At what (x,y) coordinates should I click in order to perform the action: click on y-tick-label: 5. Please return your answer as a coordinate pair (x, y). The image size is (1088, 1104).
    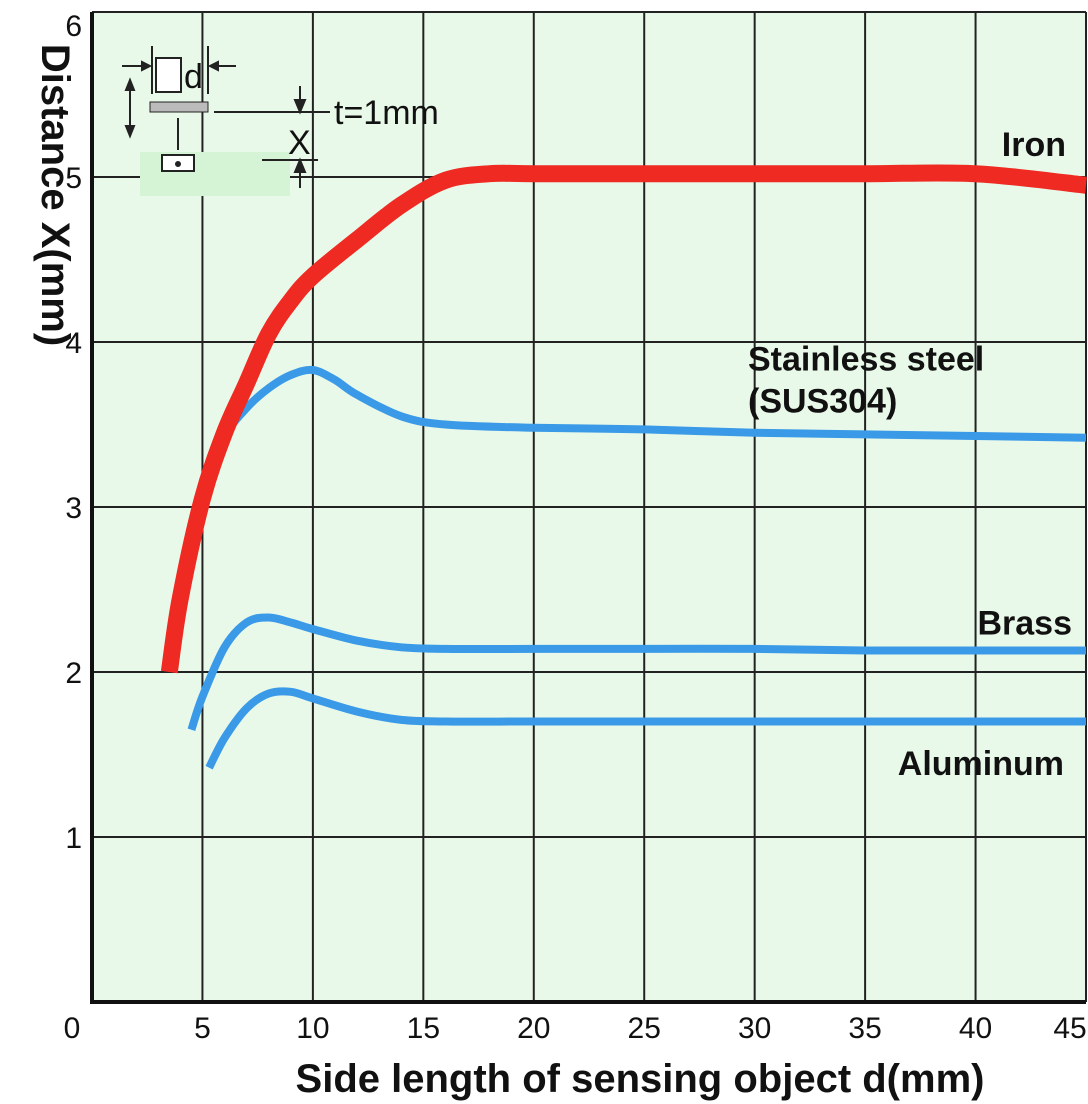
    Looking at the image, I should click on (73, 178).